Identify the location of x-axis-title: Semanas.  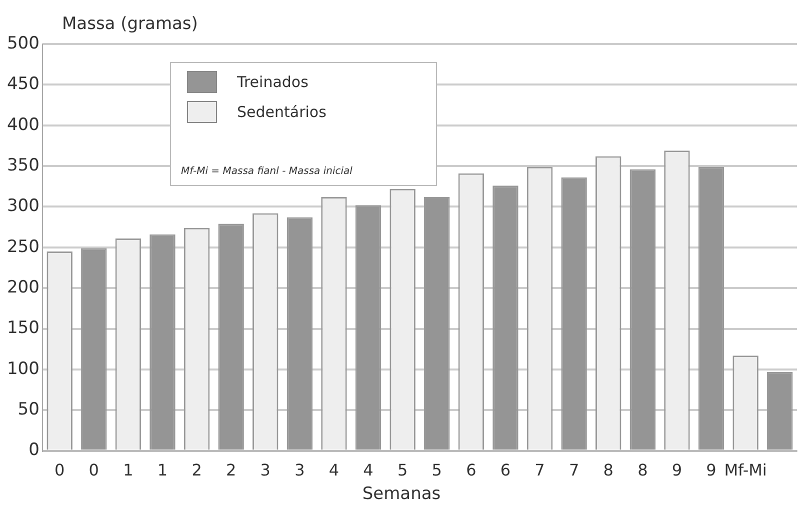
(401, 494).